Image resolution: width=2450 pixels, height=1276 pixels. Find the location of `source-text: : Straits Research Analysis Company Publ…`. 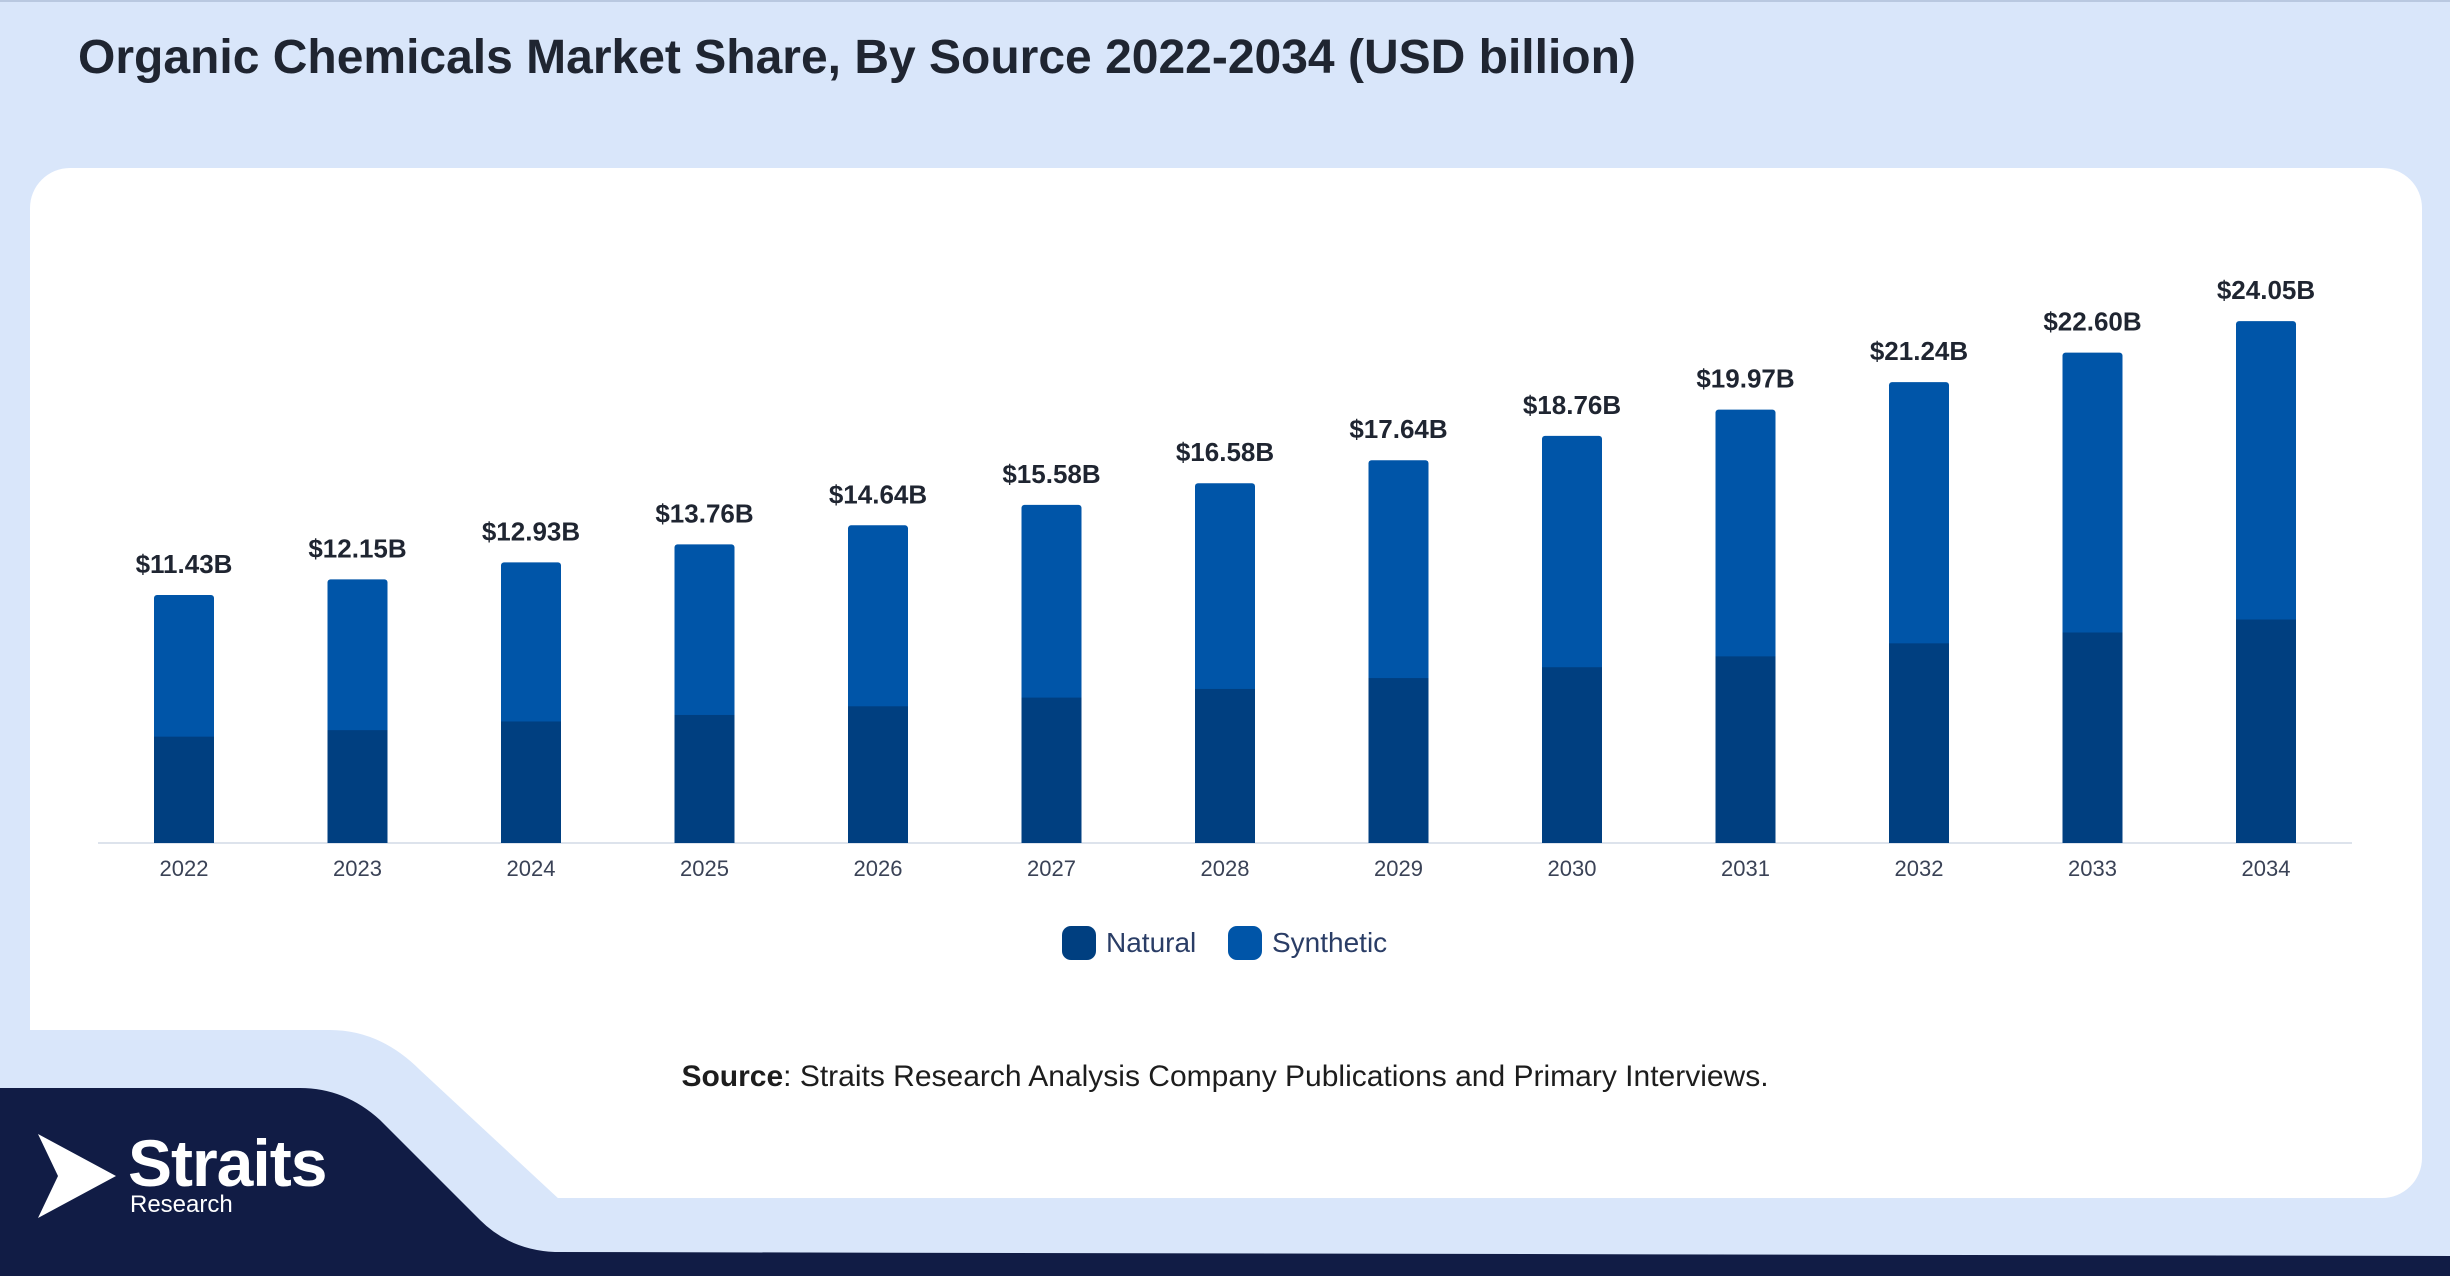

source-text: : Straits Research Analysis Company Publ… is located at coordinates (1276, 1076).